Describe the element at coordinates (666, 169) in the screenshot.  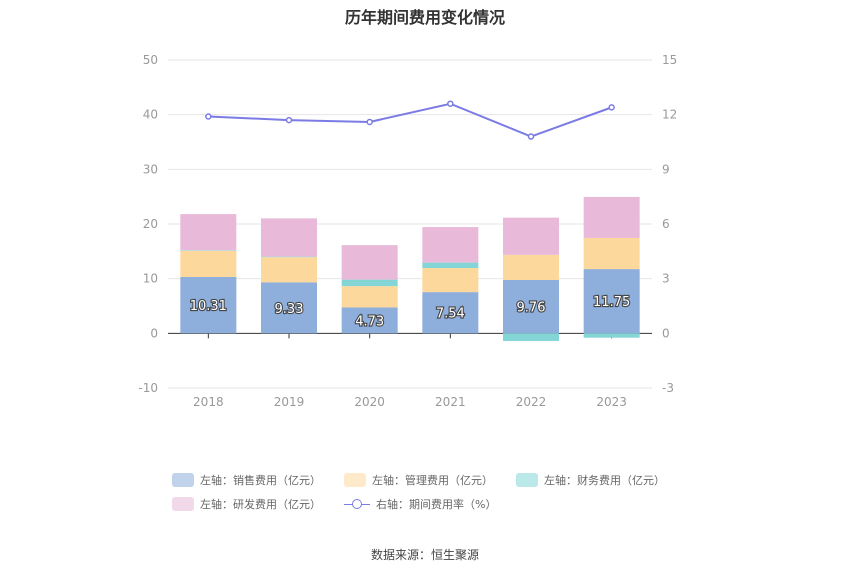
I see `right-axis-tick-label: 9` at that location.